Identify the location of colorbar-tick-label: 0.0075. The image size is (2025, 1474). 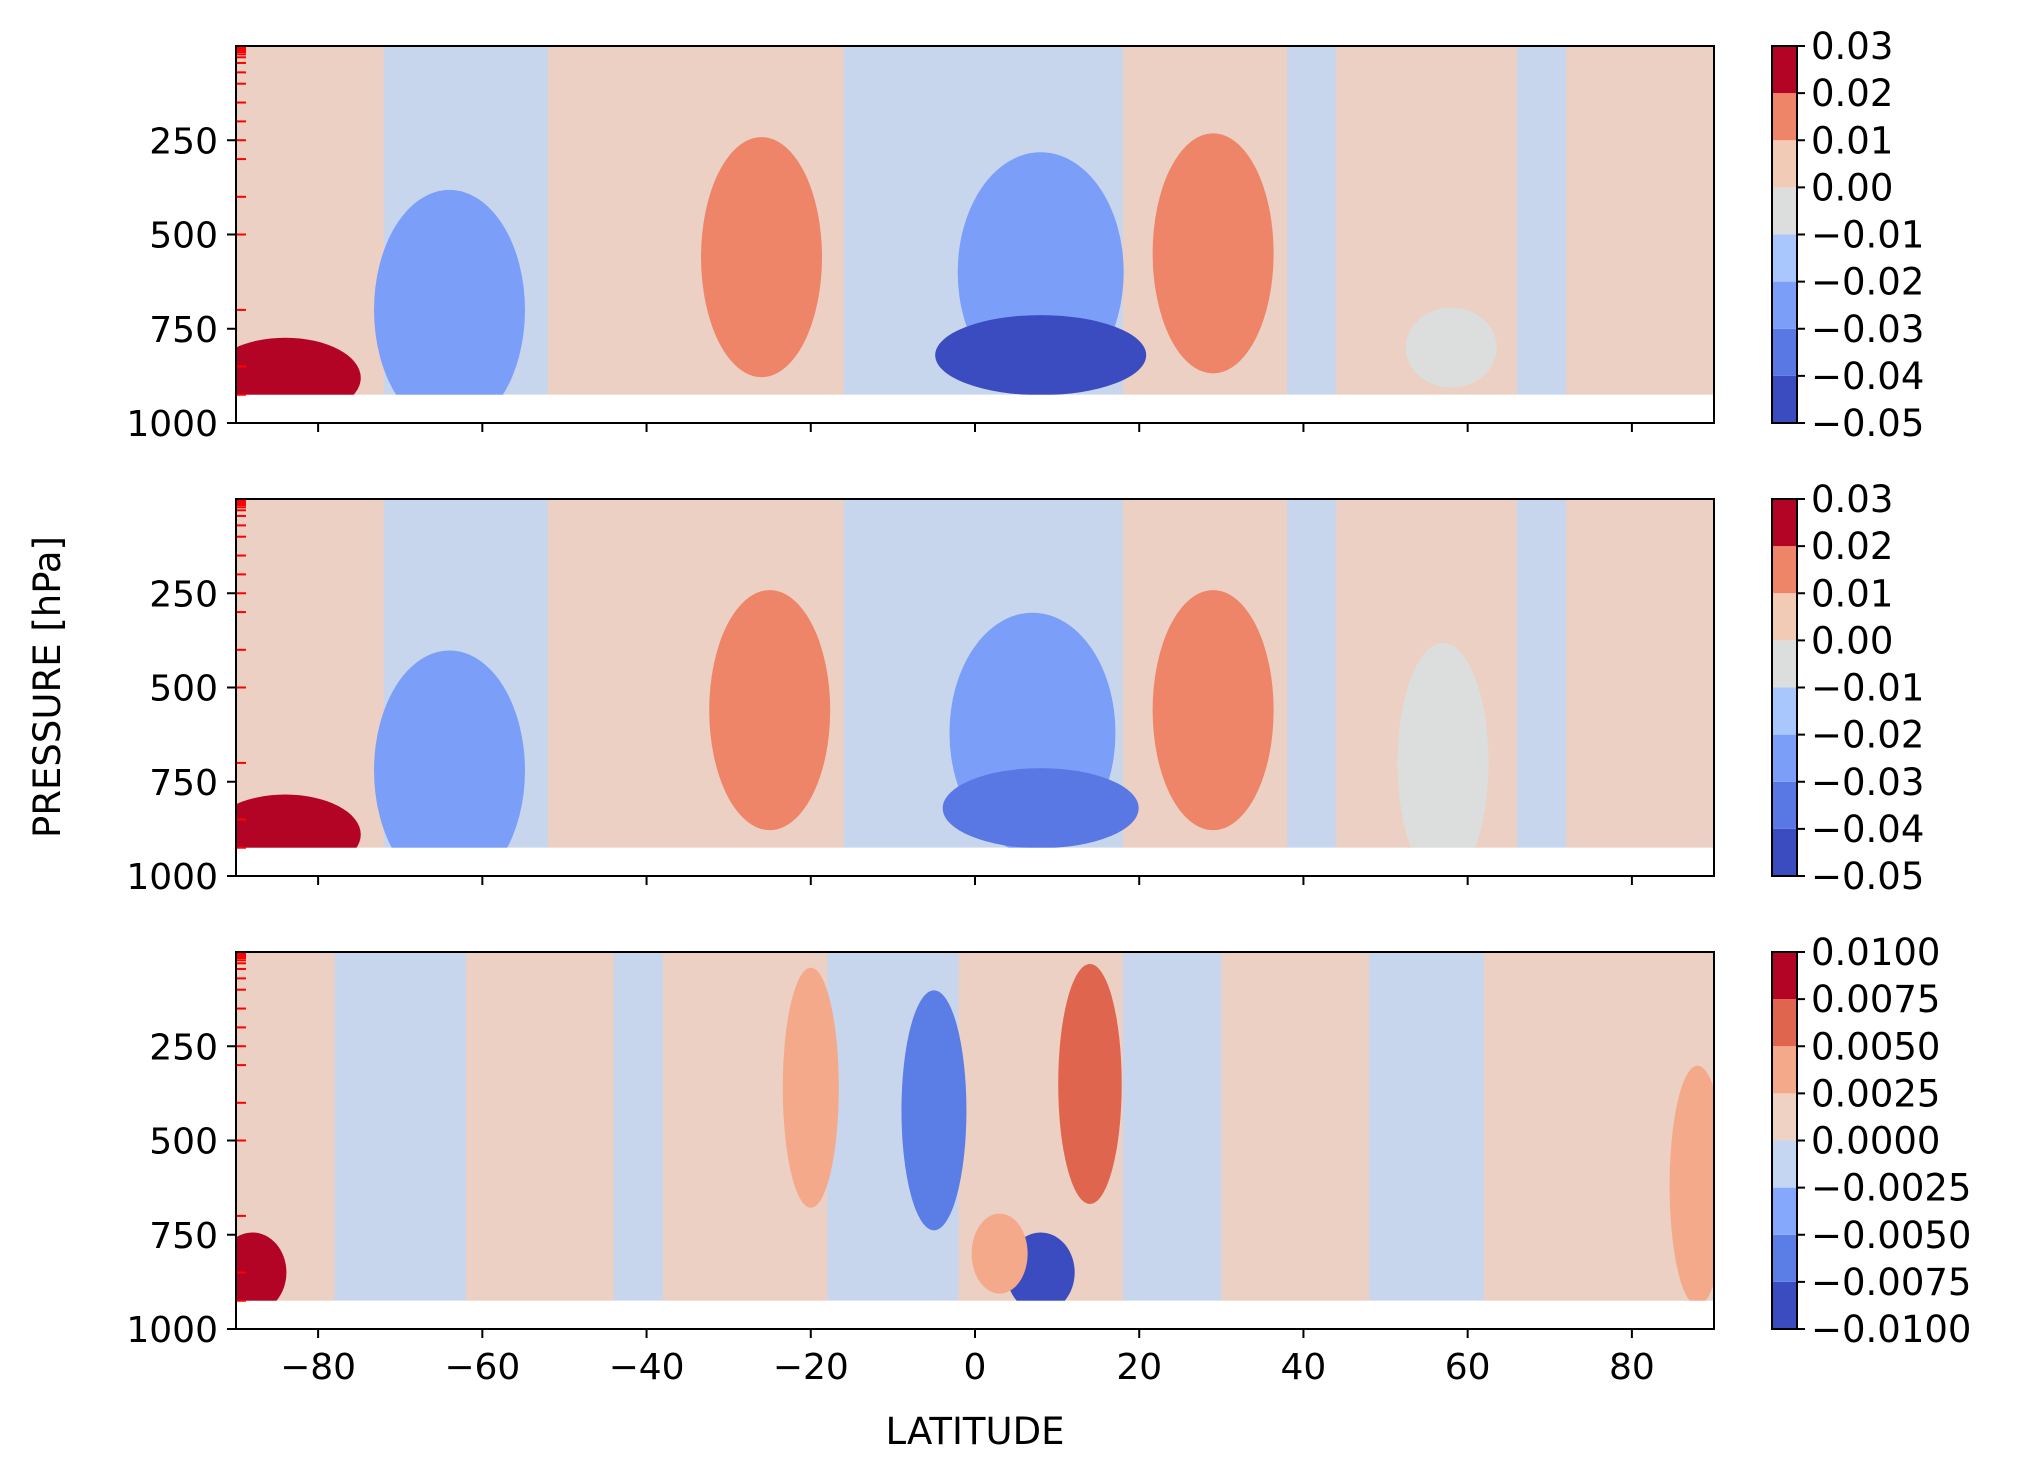
(1875, 999).